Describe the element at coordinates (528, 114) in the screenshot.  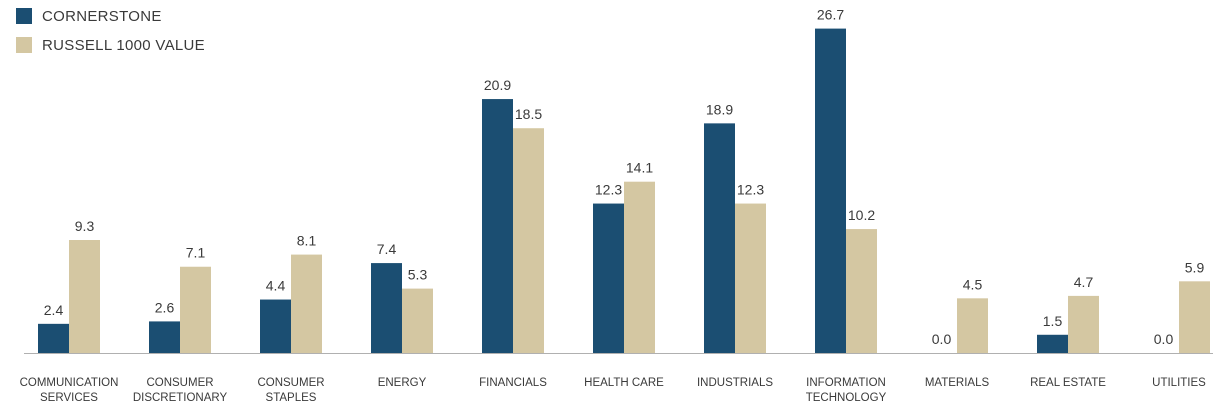
I see `data-label: 18.5` at that location.